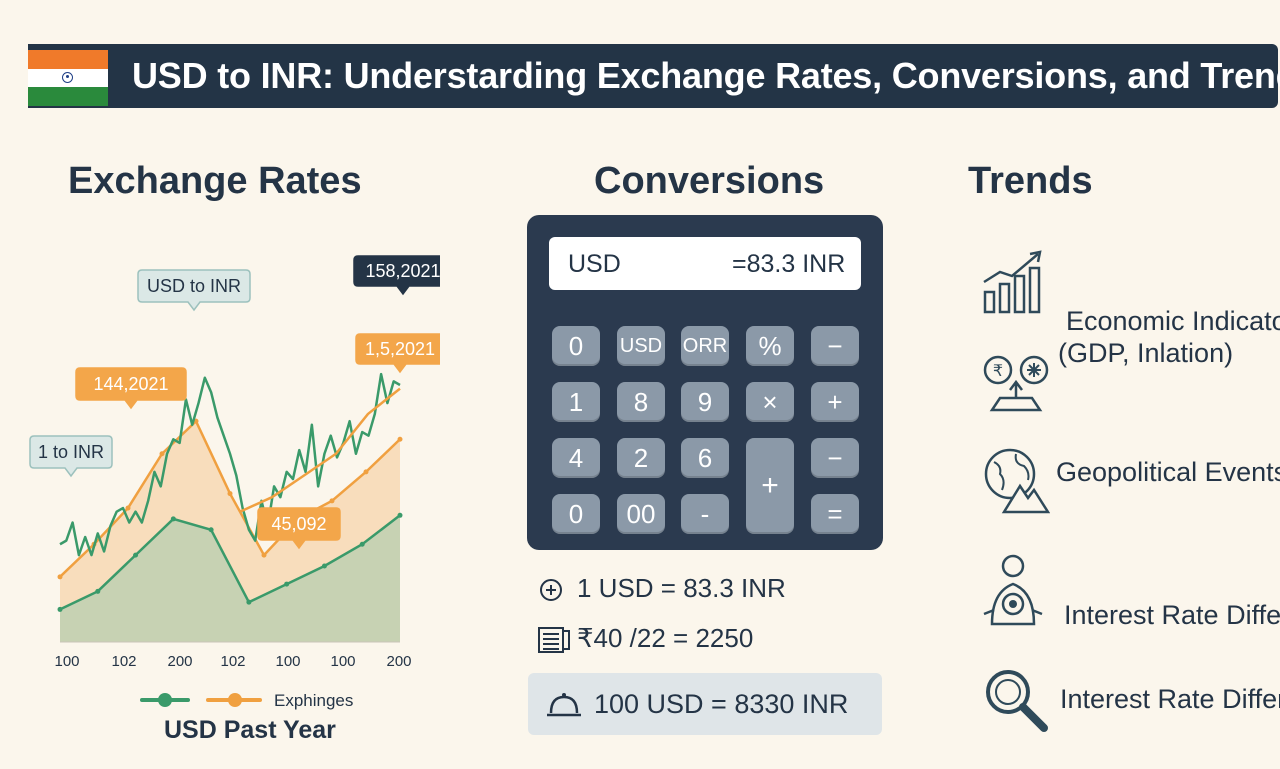  Describe the element at coordinates (1016, 383) in the screenshot. I see `economy-scale-icon: ₹` at that location.